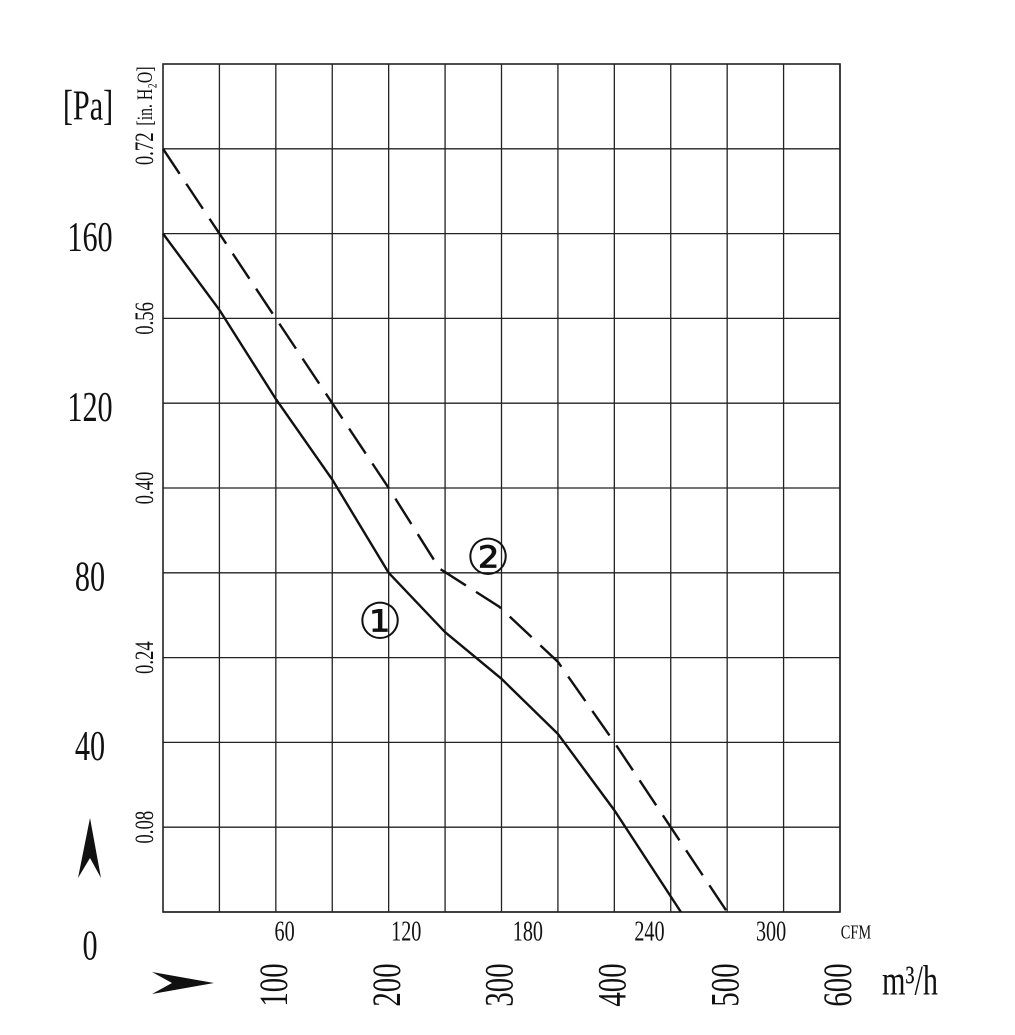  I want to click on x-axis-label: m³/h, so click(910, 980).